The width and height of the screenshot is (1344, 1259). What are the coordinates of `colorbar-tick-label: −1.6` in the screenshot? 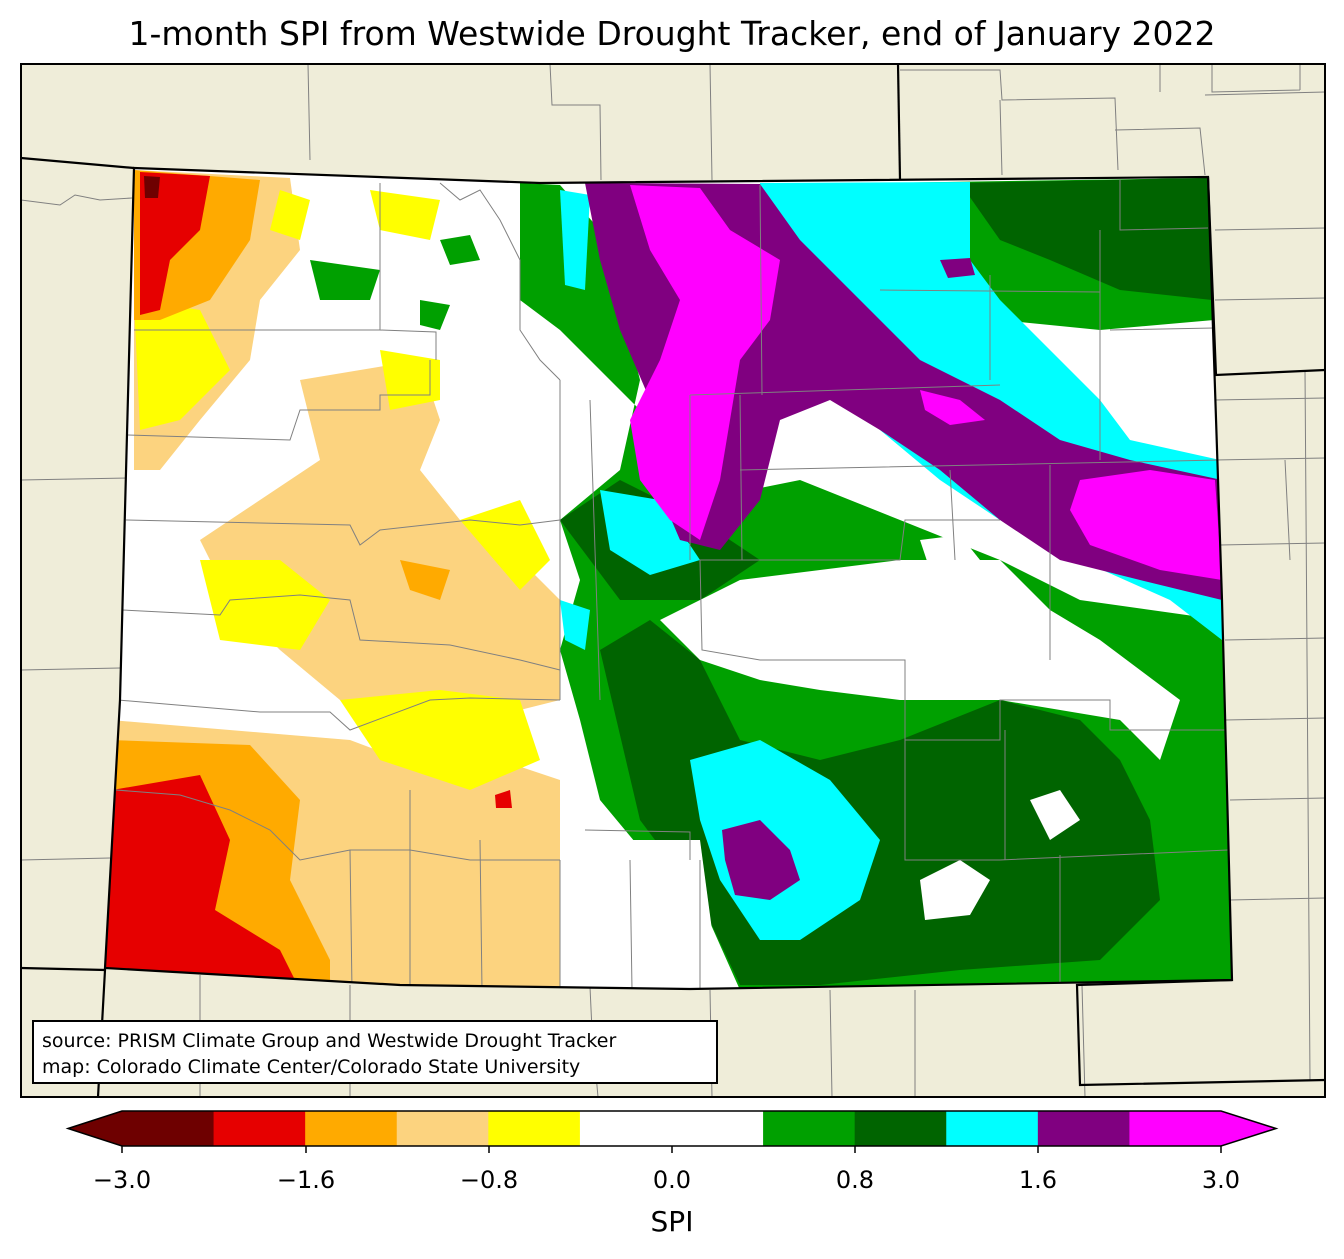 It's located at (306, 1180).